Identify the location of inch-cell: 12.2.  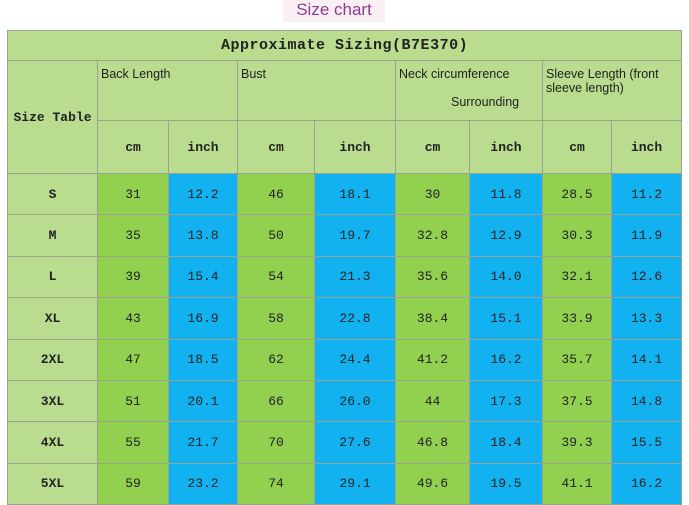
(203, 194).